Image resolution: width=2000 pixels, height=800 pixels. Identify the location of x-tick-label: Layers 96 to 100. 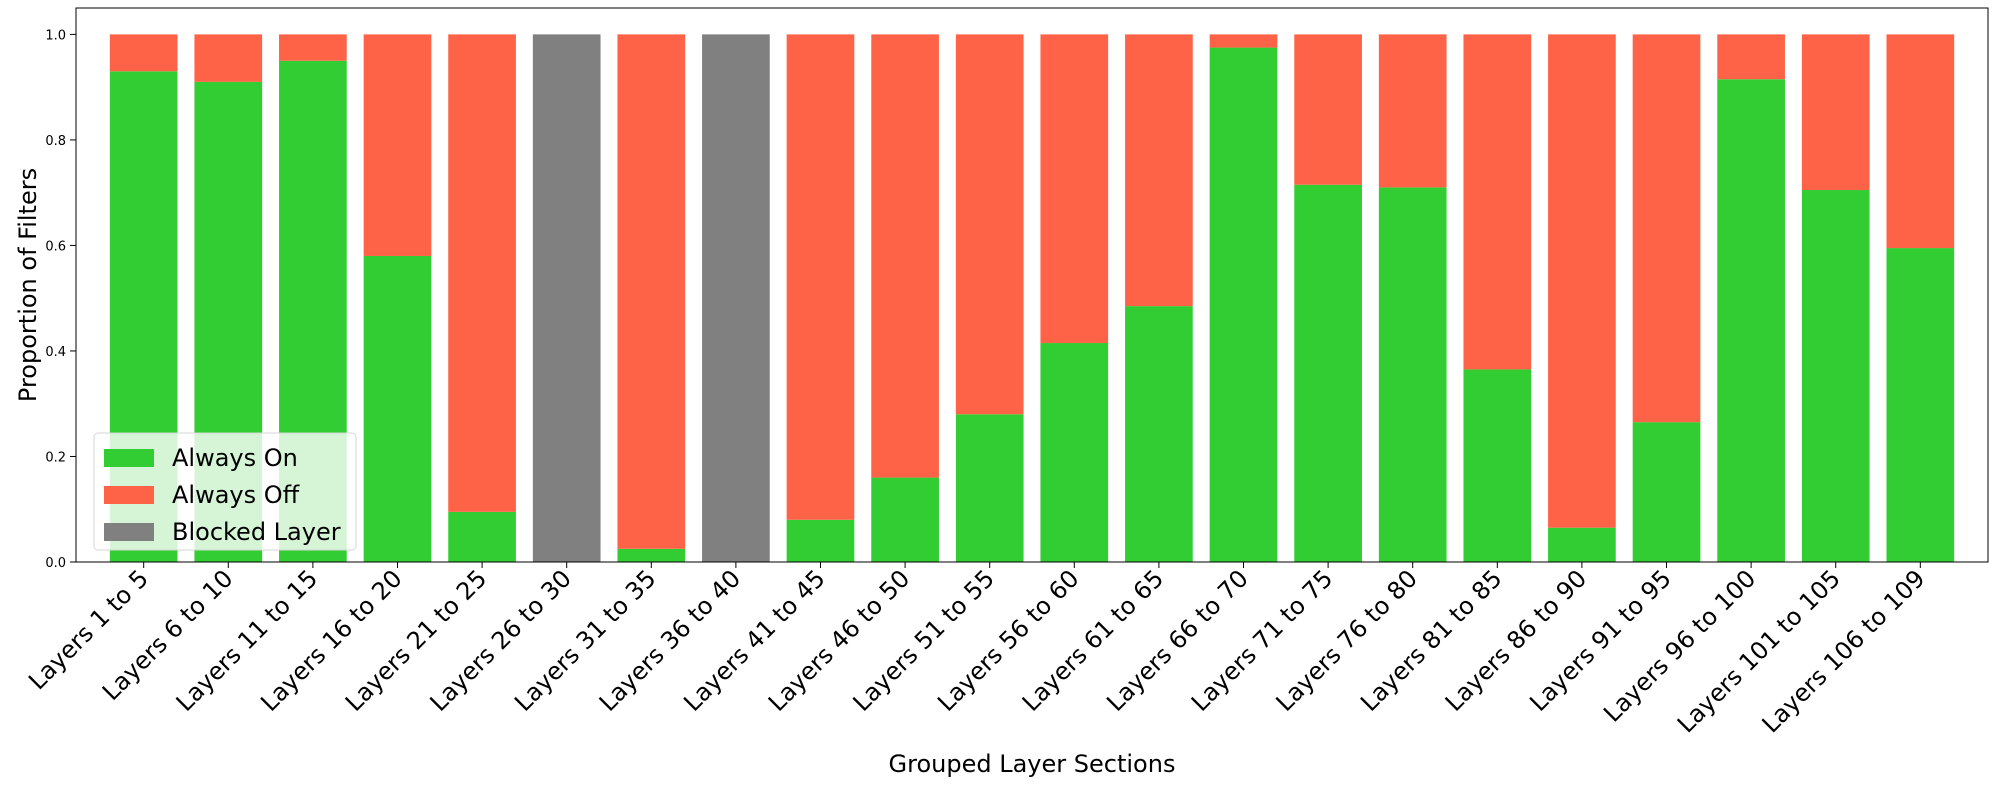
(1679, 645).